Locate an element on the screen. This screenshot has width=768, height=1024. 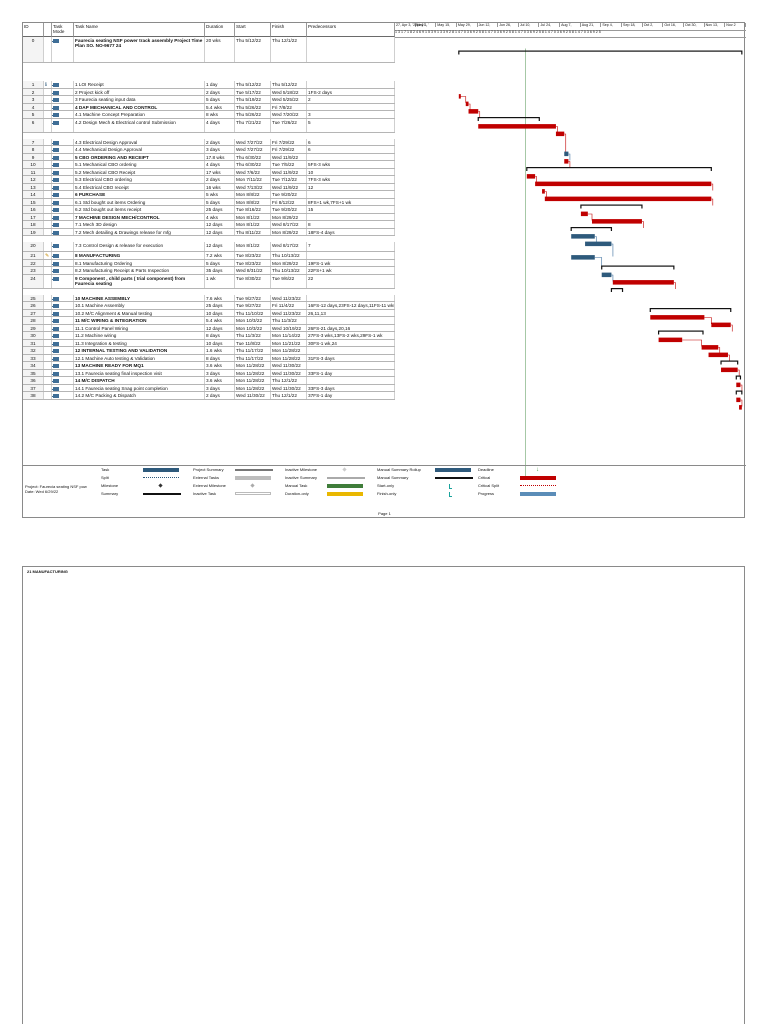
task-start: Thu 8/11/22 is located at coordinates (253, 231).